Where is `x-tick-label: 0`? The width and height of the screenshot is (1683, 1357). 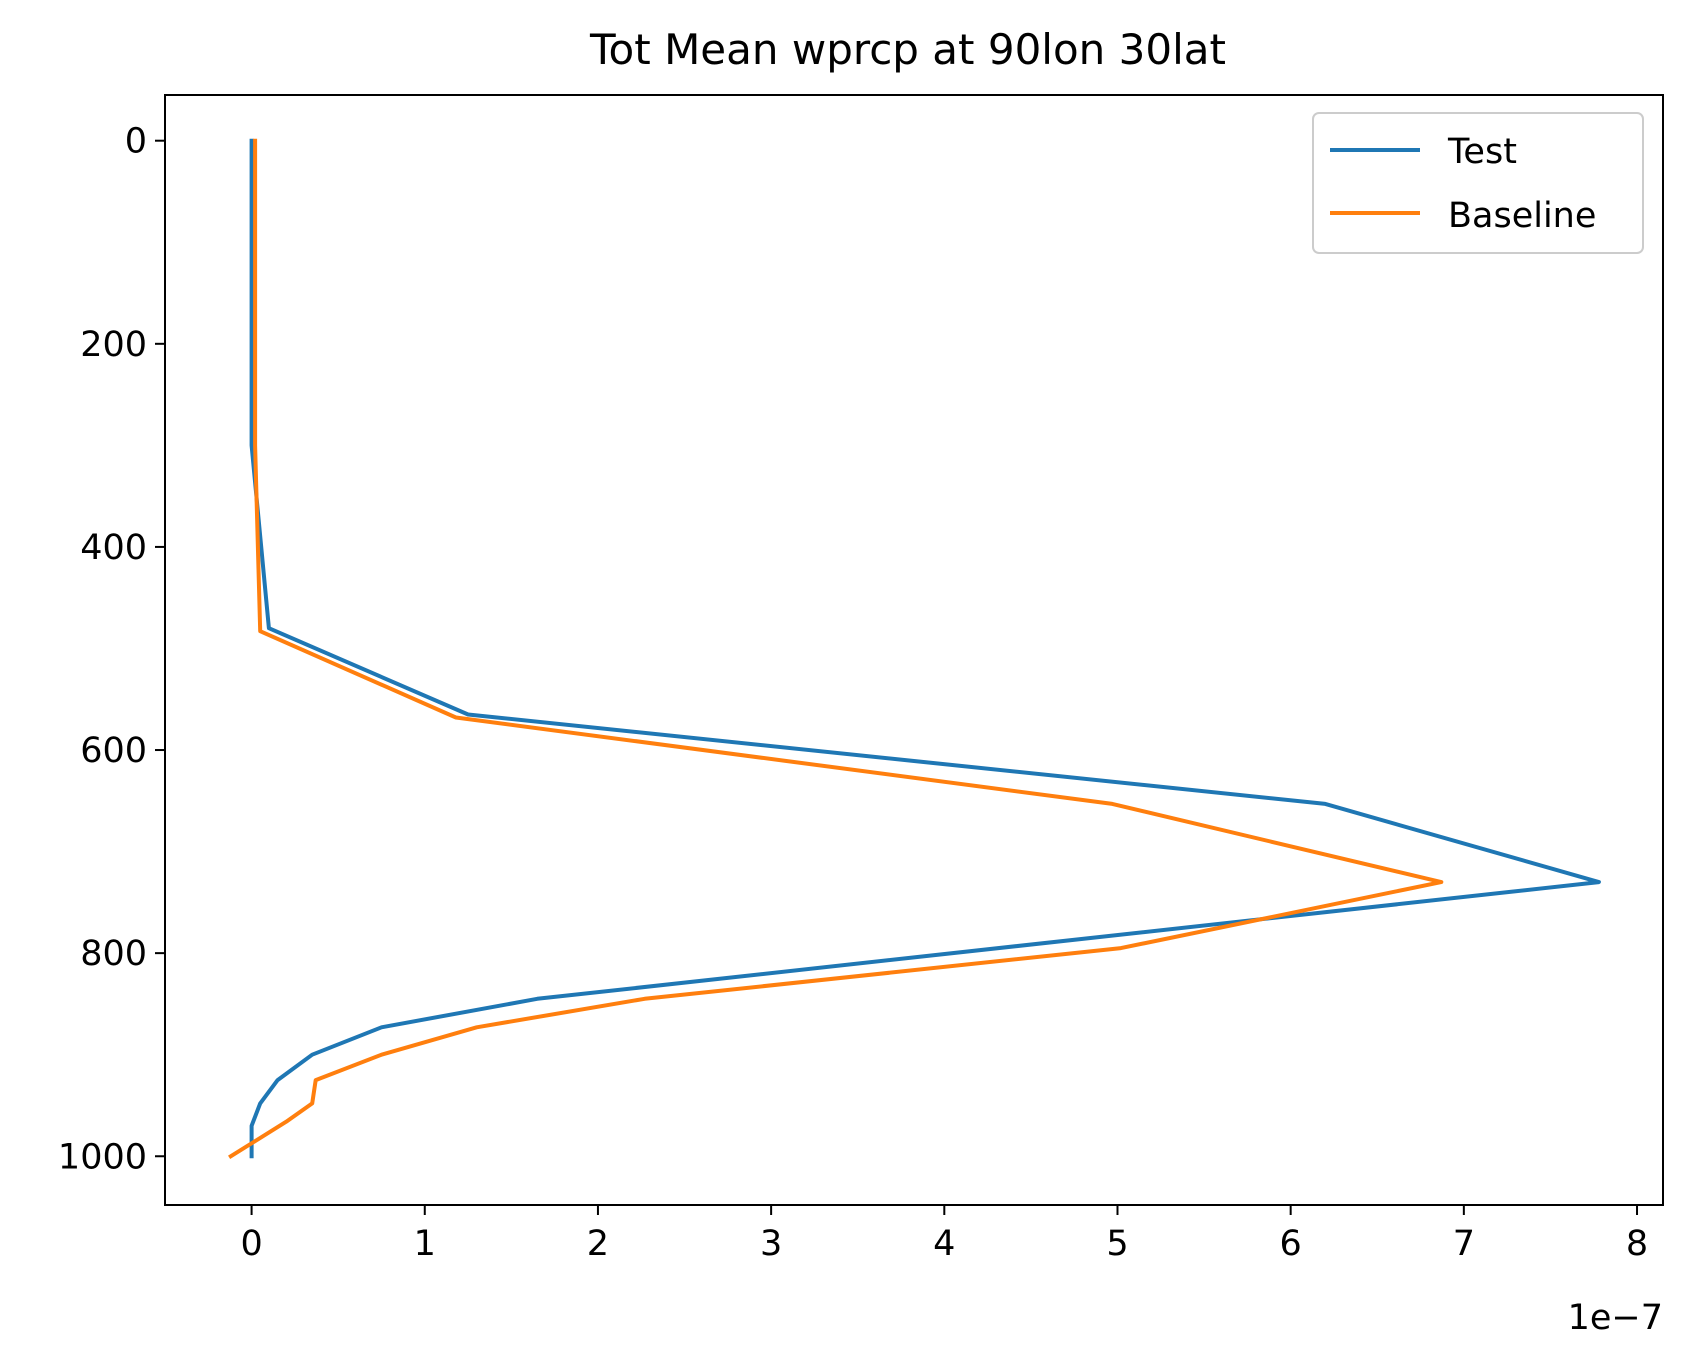 x-tick-label: 0 is located at coordinates (251, 1244).